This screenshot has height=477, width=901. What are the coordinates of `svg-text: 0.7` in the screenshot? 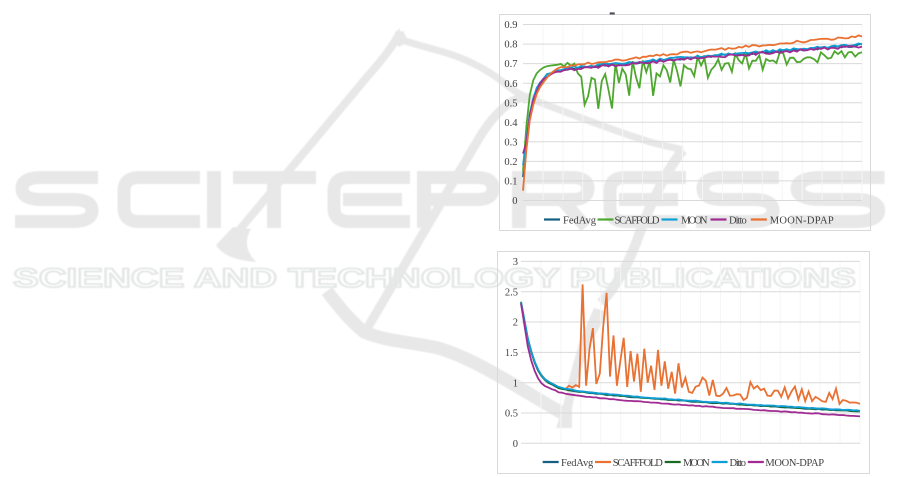 It's located at (510, 64).